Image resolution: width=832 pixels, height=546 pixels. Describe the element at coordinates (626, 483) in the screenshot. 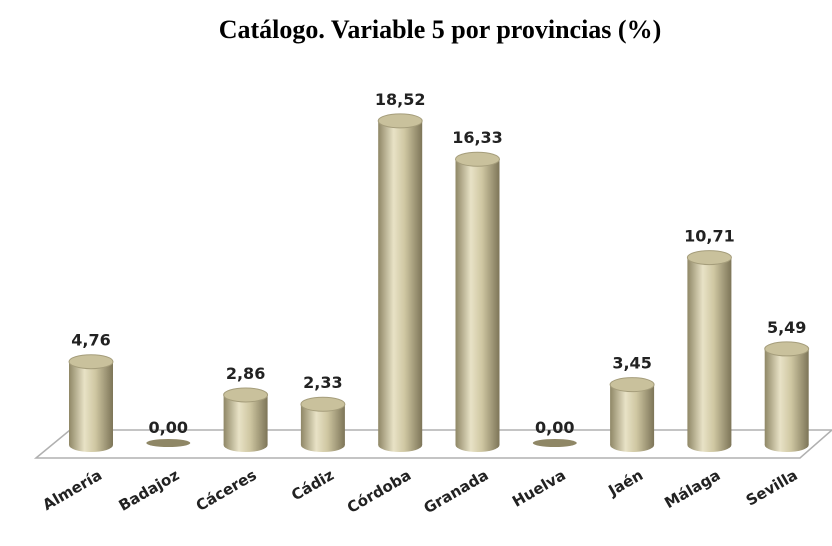

I see `x-tick-label: Jaén` at that location.